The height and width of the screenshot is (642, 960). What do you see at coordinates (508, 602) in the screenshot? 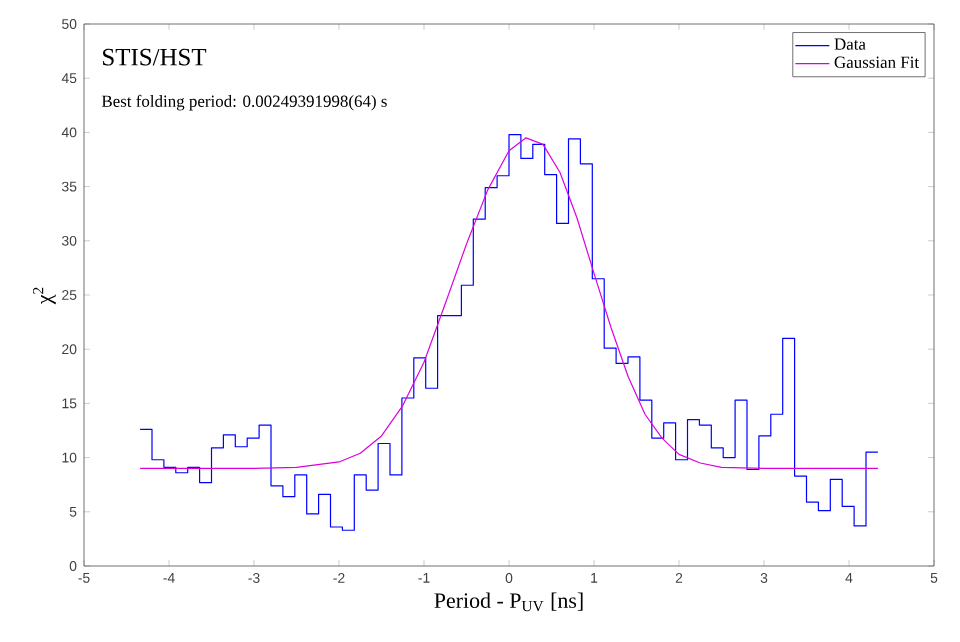
I see `x-axis-title: Period - P$_{UV}$ [ns]` at bounding box center [508, 602].